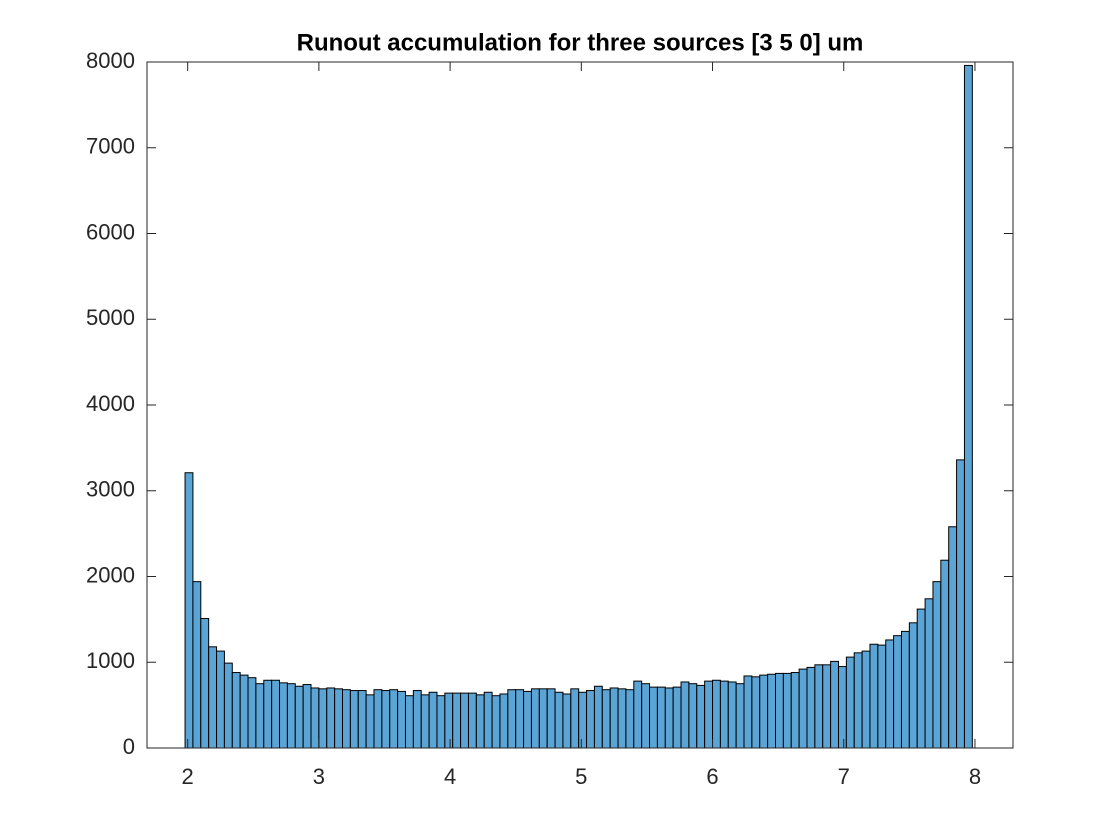 The height and width of the screenshot is (840, 1120). Describe the element at coordinates (110, 60) in the screenshot. I see `y-tick-label: 8000` at that location.